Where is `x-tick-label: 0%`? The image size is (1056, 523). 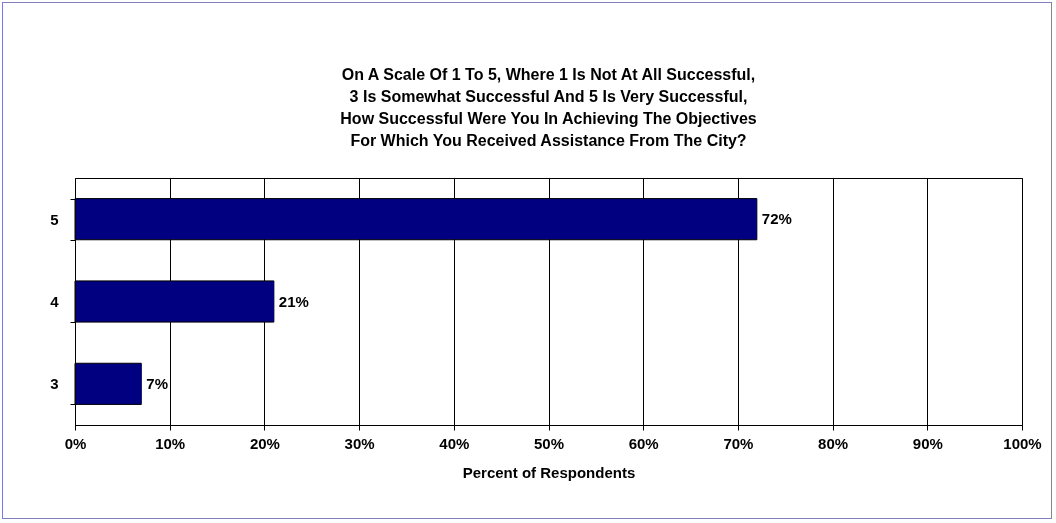
x-tick-label: 0% is located at coordinates (75, 443).